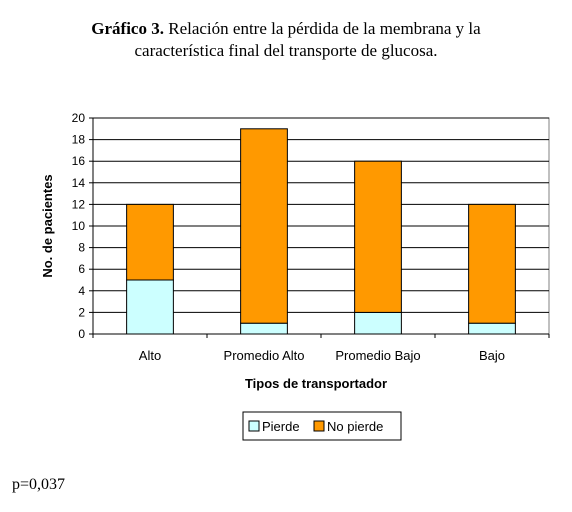  I want to click on x-tick-label: Alto, so click(150, 355).